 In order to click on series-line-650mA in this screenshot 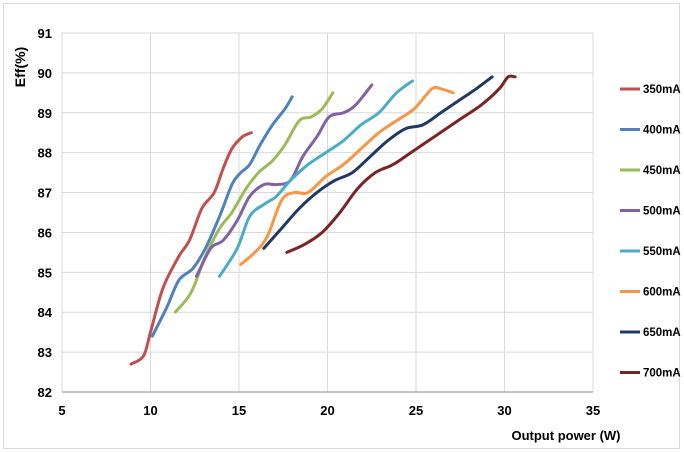, I will do `click(378, 162)`.